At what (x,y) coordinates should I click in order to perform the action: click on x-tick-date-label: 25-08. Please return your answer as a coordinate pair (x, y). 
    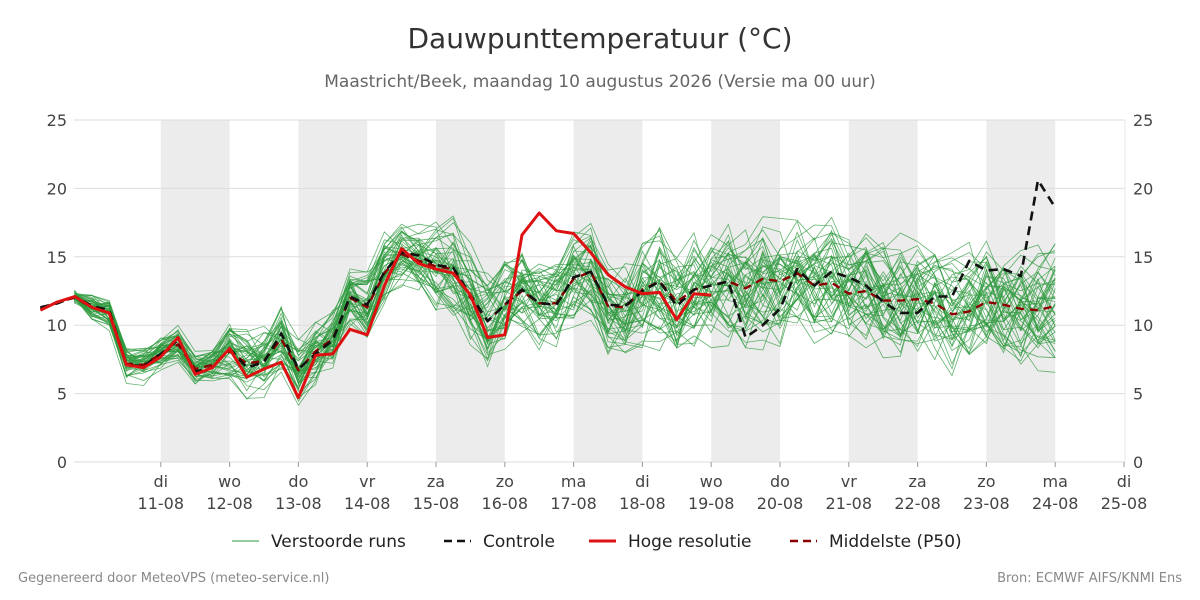
    Looking at the image, I should click on (1124, 503).